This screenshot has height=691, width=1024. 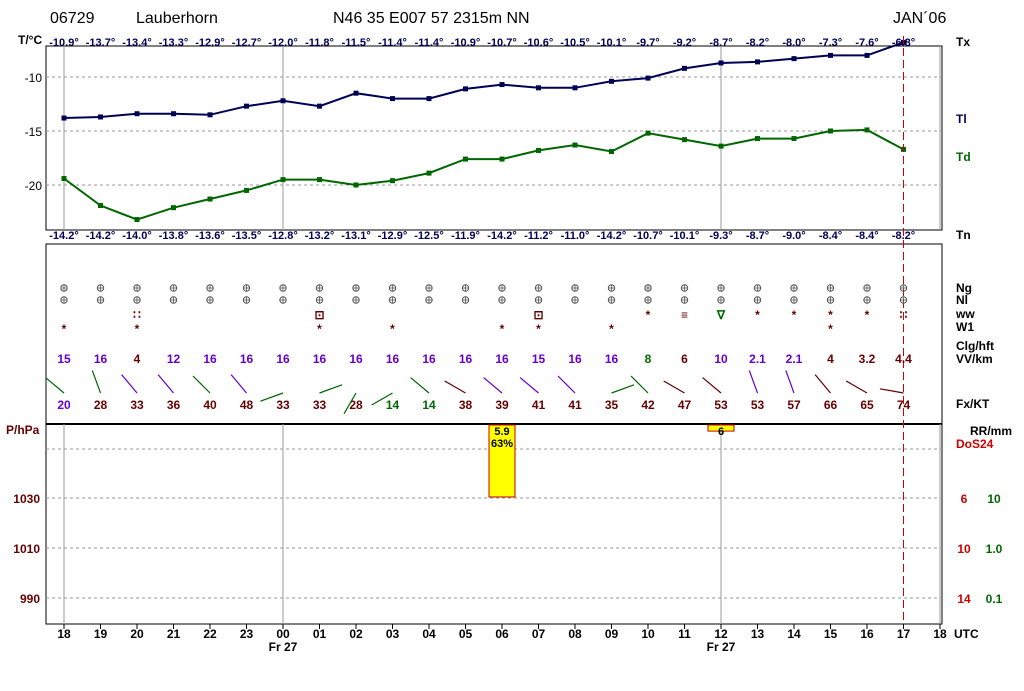 I want to click on tn-value: -10.1°, so click(x=684, y=236).